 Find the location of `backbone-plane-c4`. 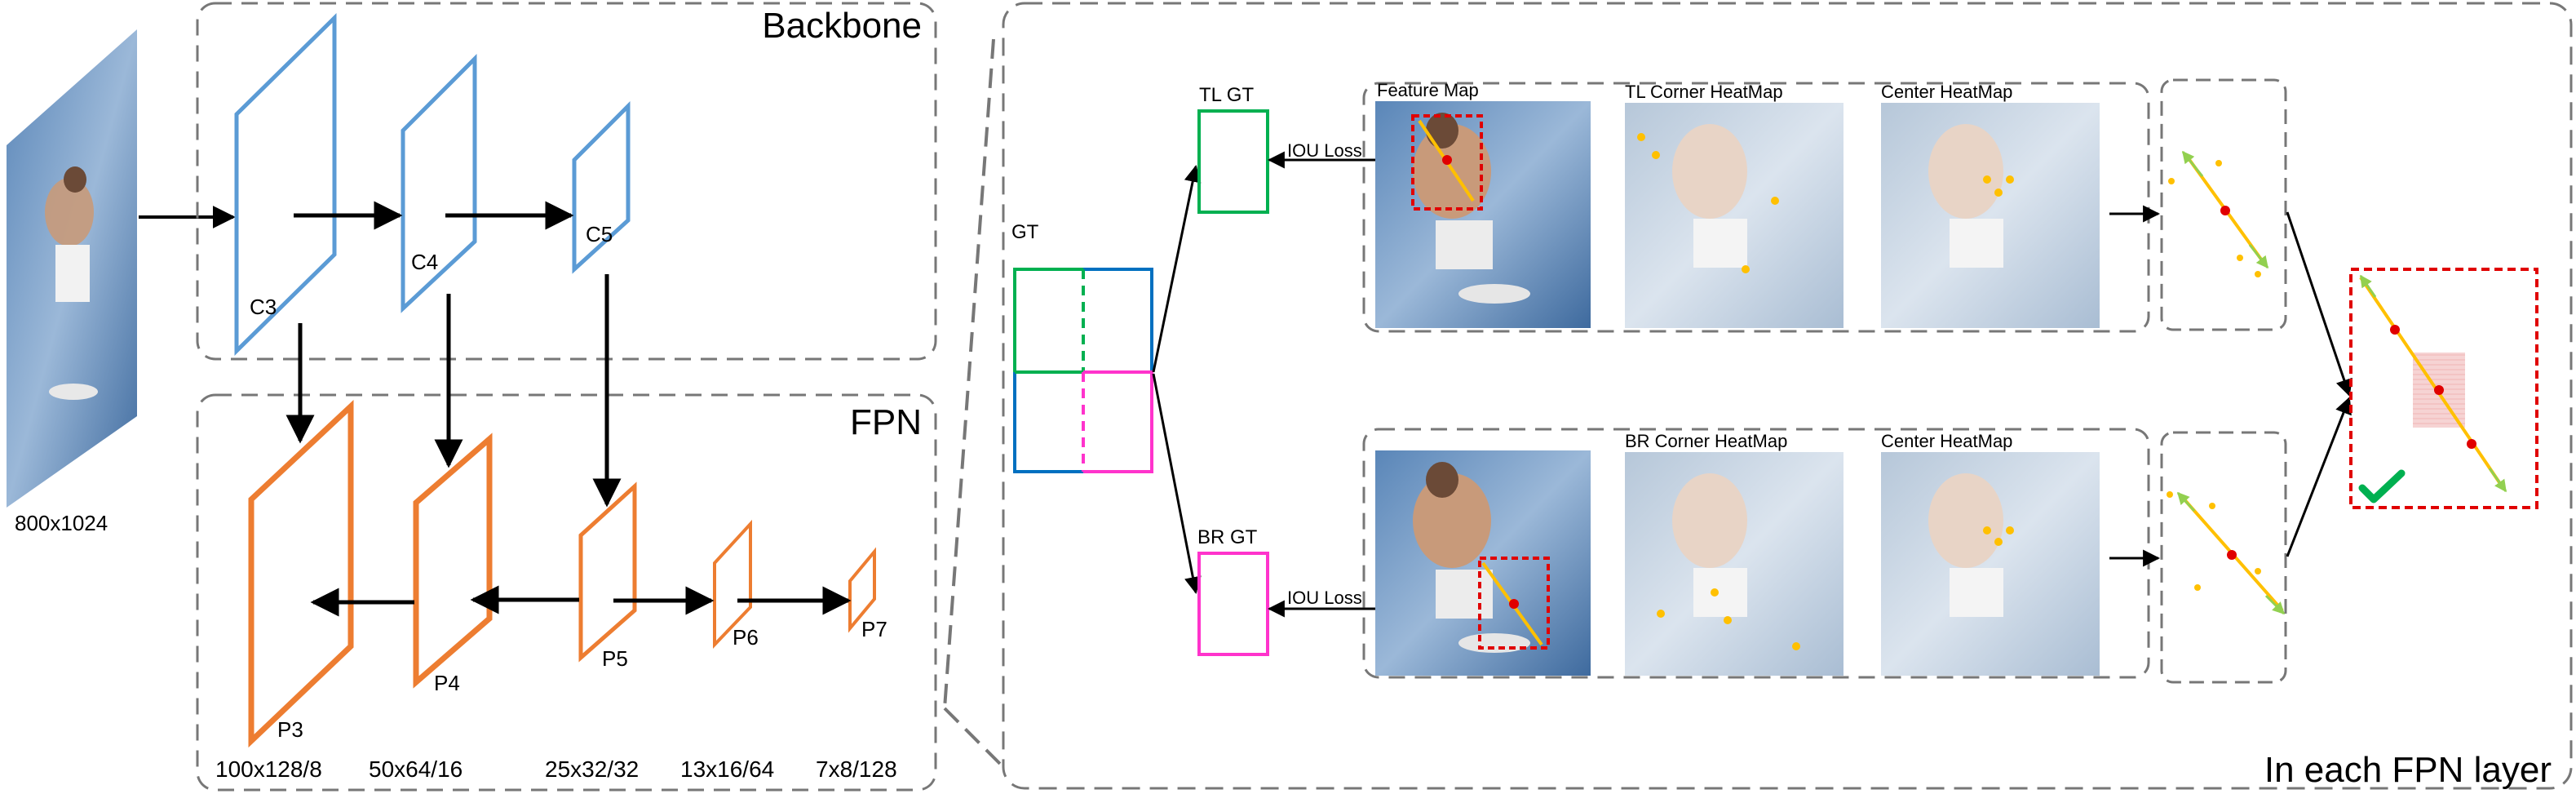

backbone-plane-c4 is located at coordinates (439, 183).